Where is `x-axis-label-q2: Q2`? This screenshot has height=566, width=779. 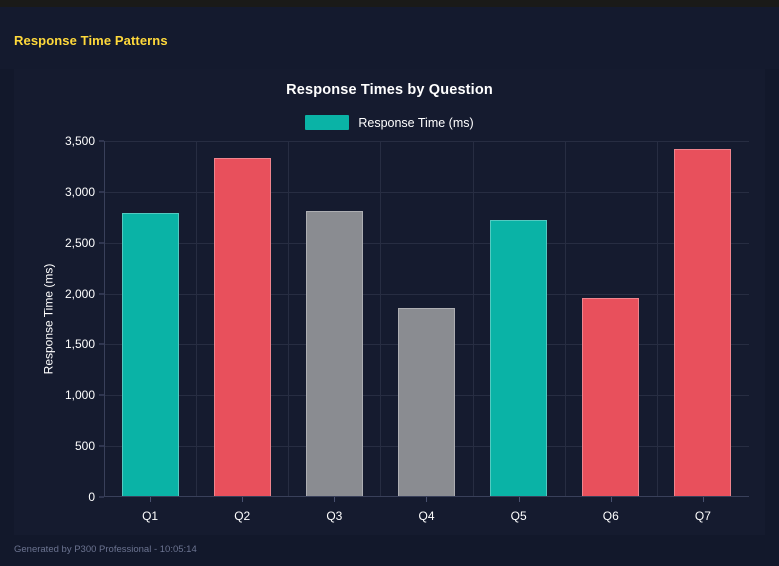 x-axis-label-q2: Q2 is located at coordinates (242, 510).